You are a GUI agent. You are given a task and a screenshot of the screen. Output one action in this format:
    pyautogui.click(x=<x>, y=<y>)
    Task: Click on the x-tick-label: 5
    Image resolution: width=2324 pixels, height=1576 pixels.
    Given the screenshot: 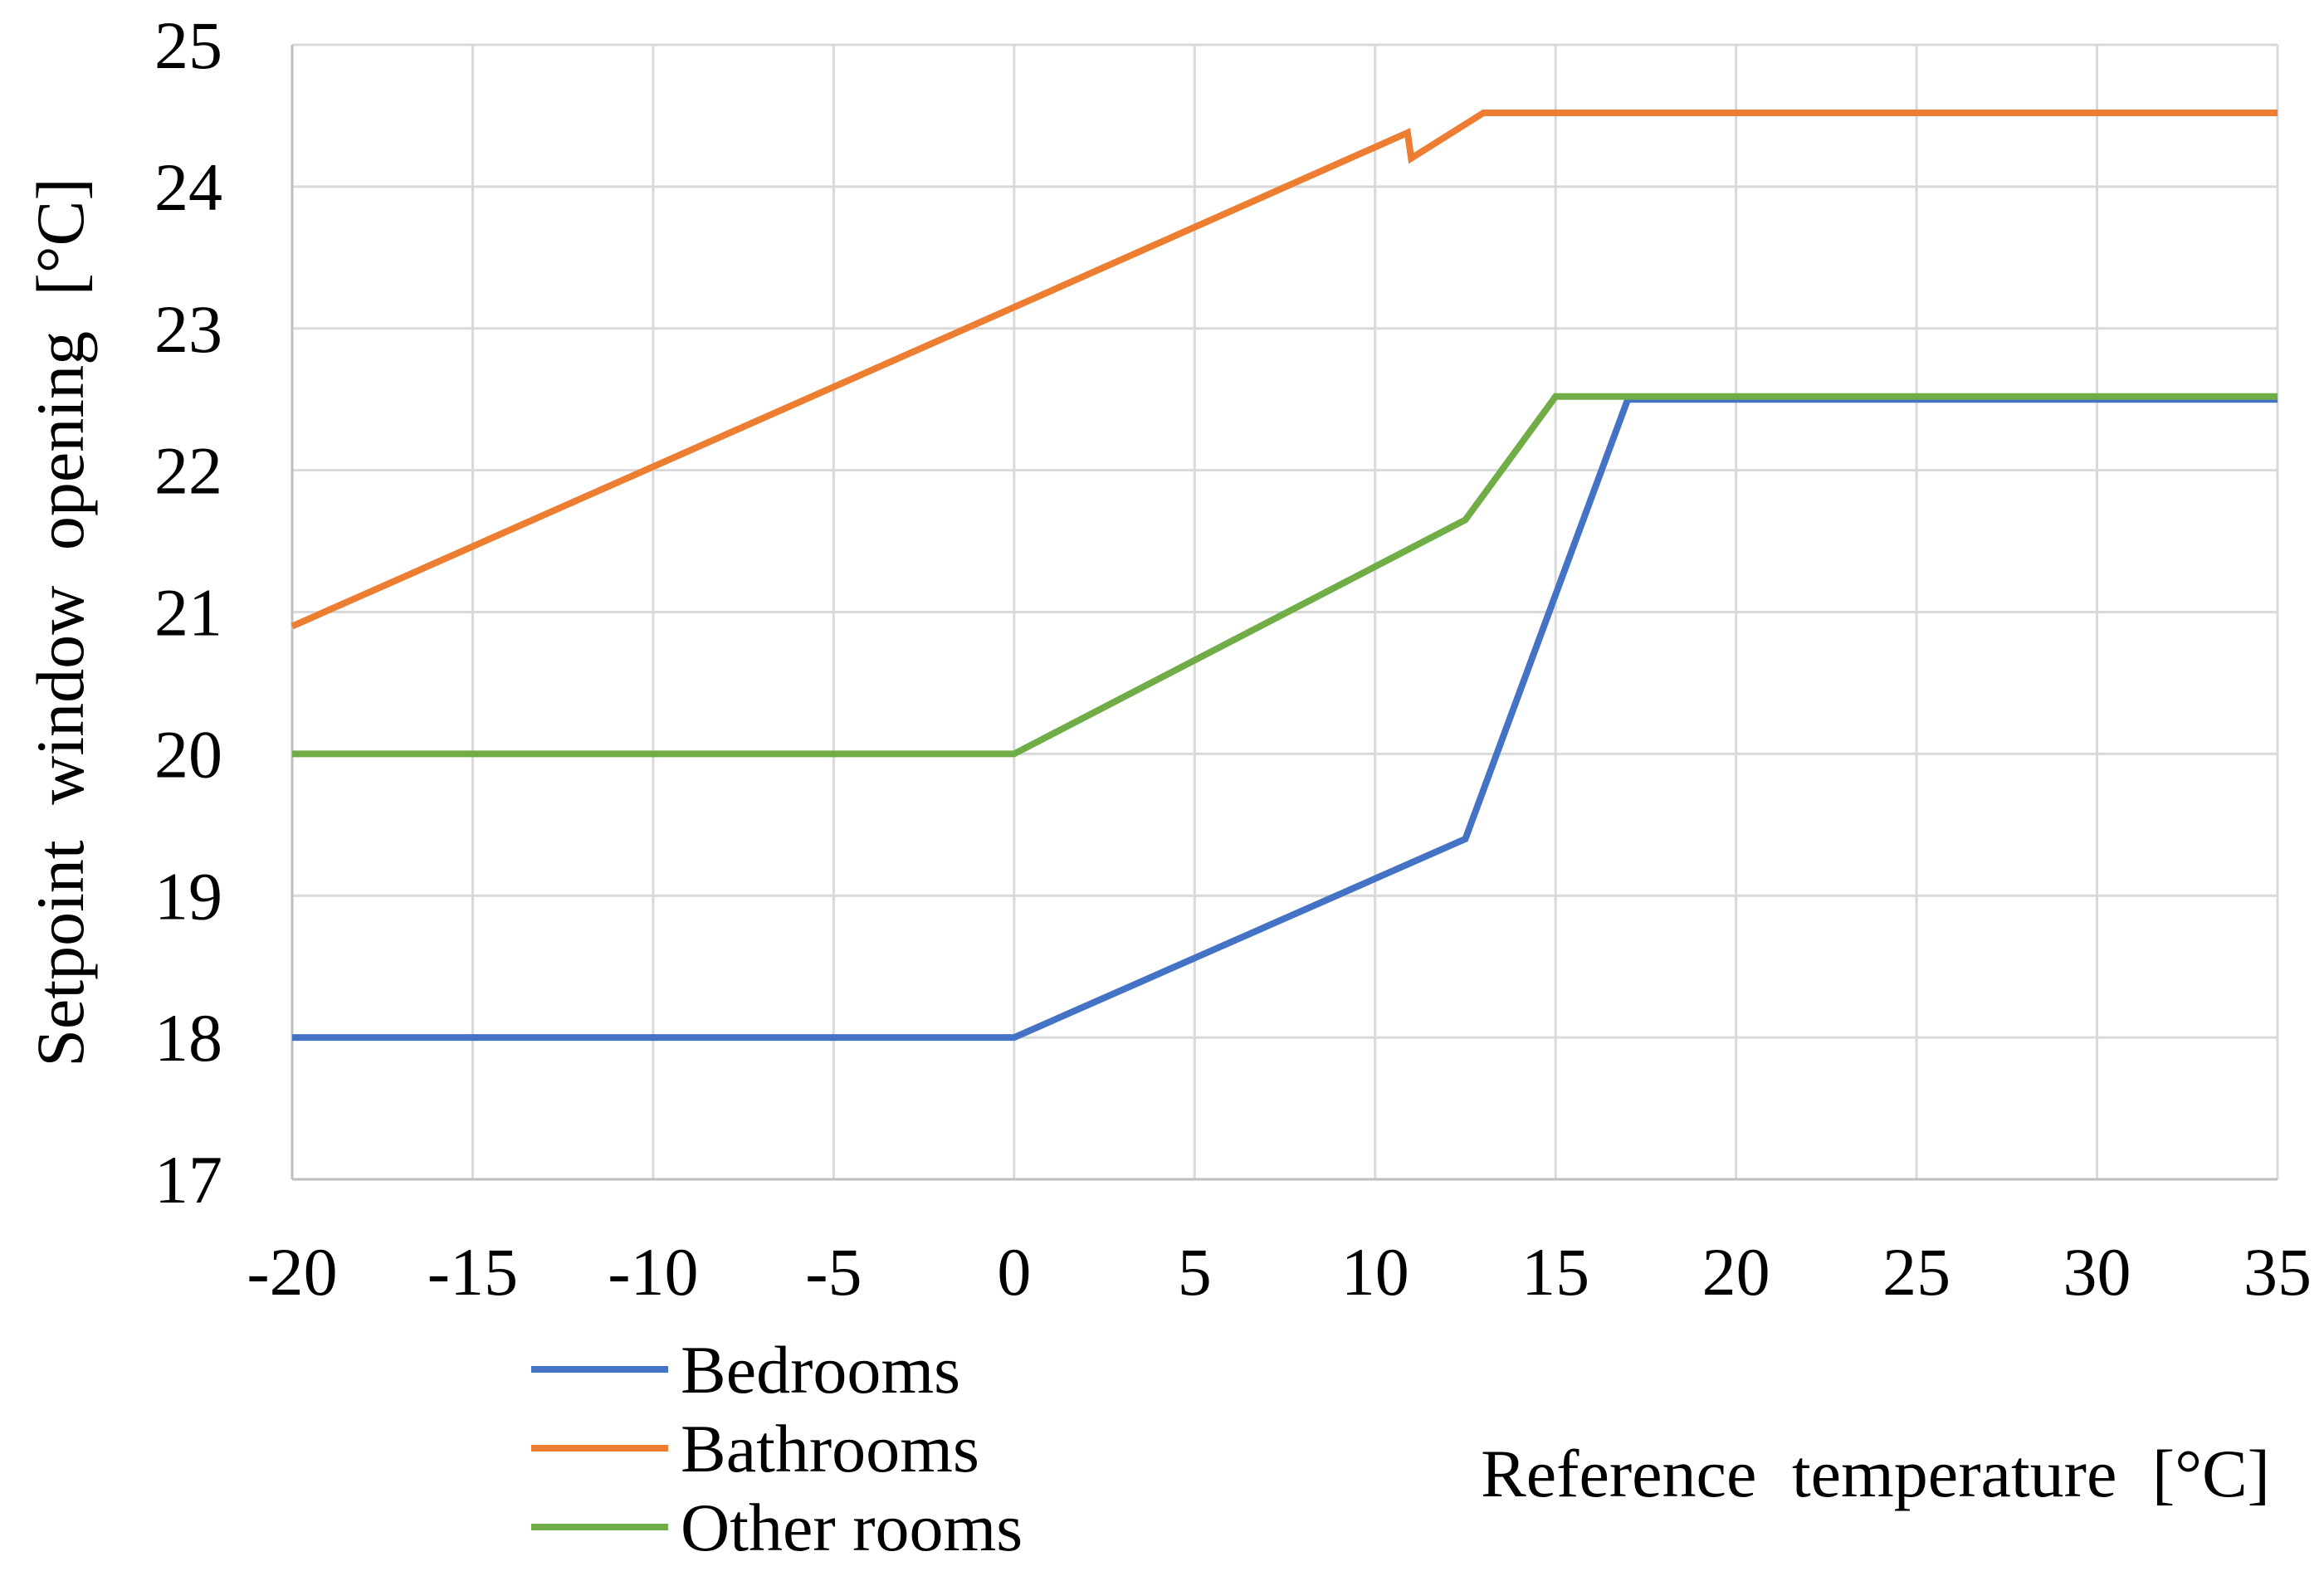 What is the action you would take?
    pyautogui.click(x=1195, y=1272)
    